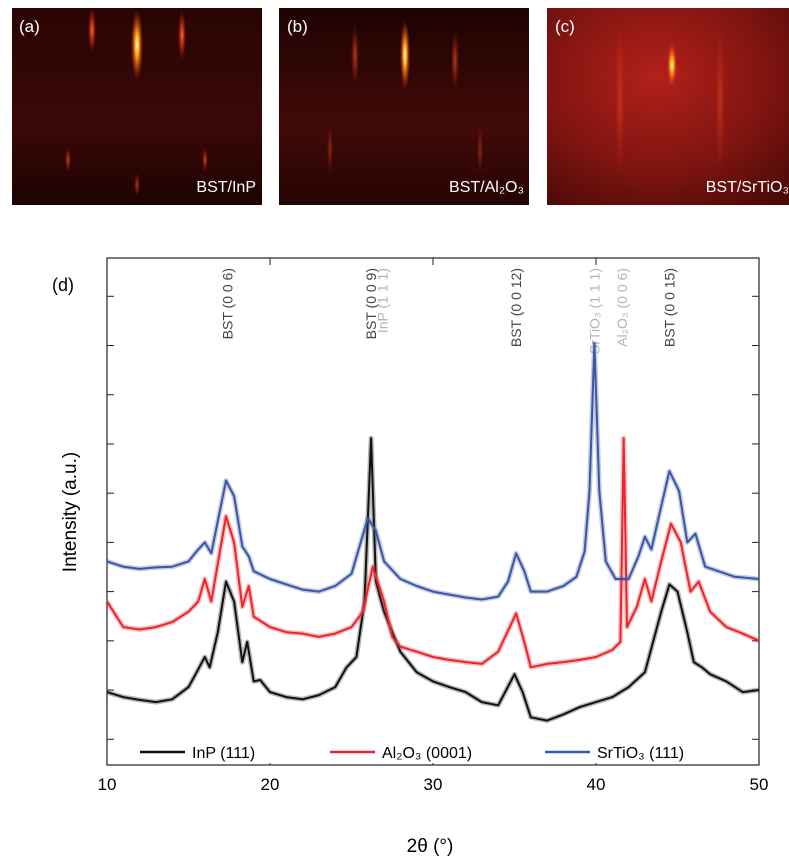 The width and height of the screenshot is (789, 865). I want to click on peak-label: BST (0 0 6), so click(228, 303).